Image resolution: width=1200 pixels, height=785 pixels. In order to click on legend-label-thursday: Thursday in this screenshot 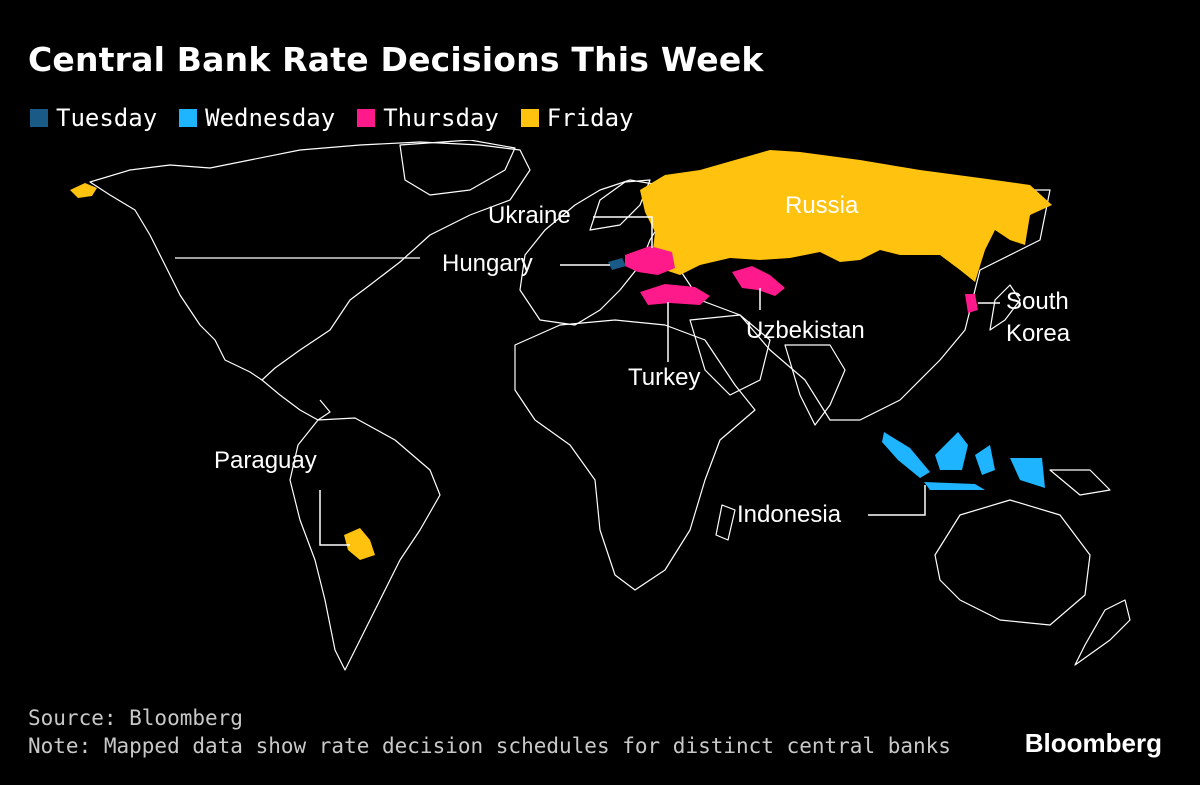, I will do `click(441, 118)`.